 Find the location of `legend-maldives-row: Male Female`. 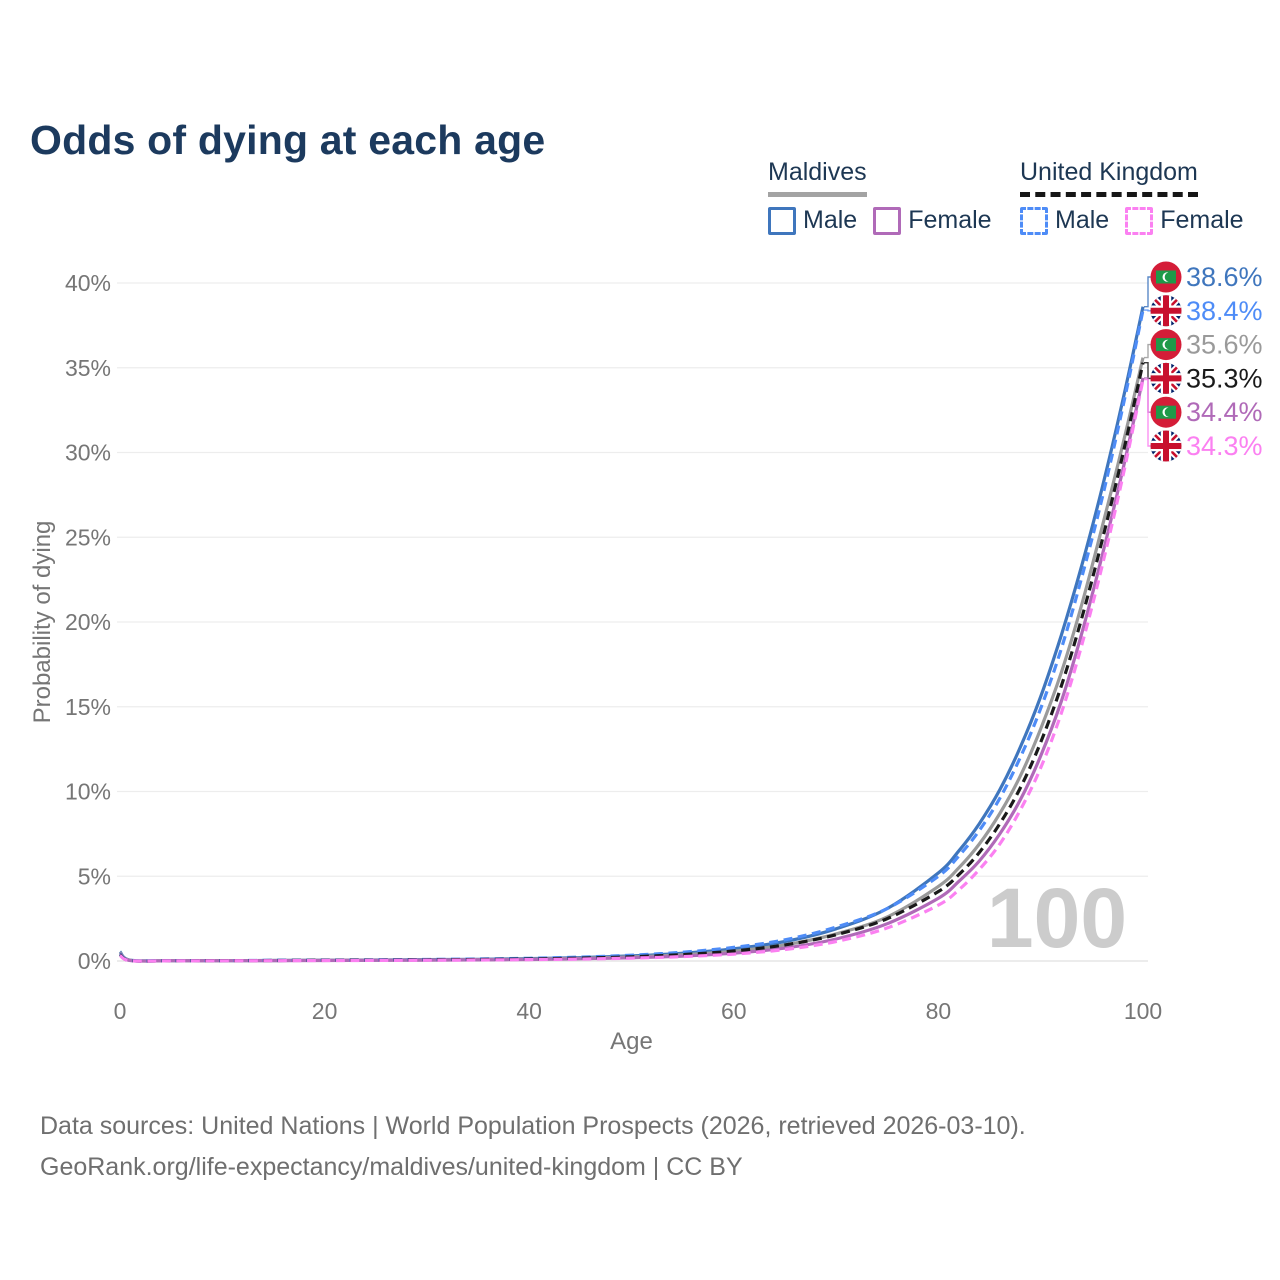

legend-maldives-row: Male Female is located at coordinates (888, 220).